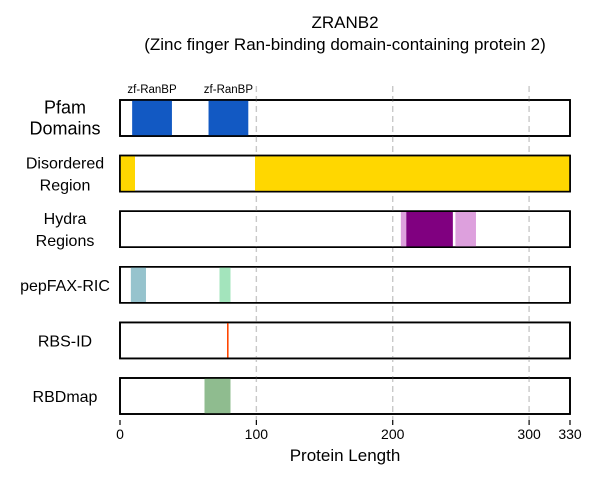  I want to click on track-label-line: RBS-ID, so click(65, 341).